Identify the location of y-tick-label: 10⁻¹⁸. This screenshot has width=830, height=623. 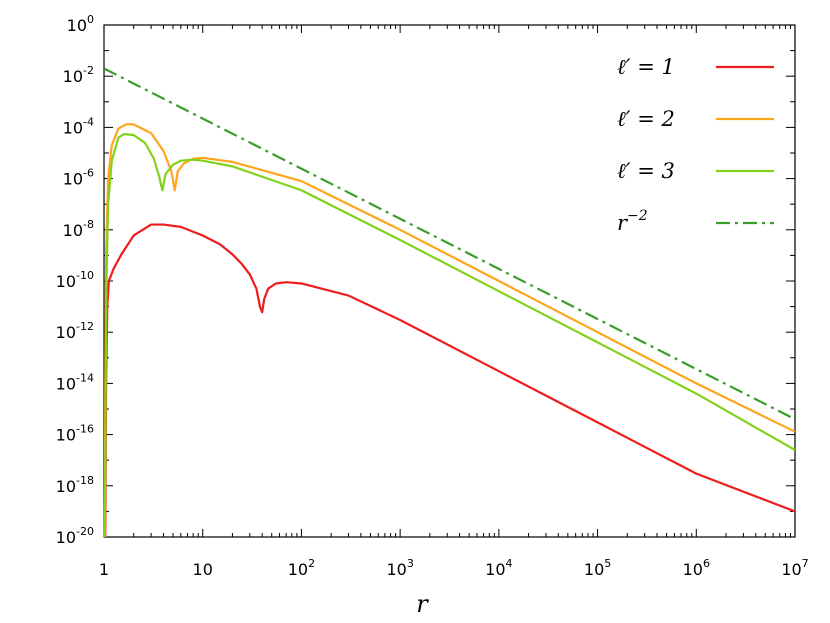
(75, 485).